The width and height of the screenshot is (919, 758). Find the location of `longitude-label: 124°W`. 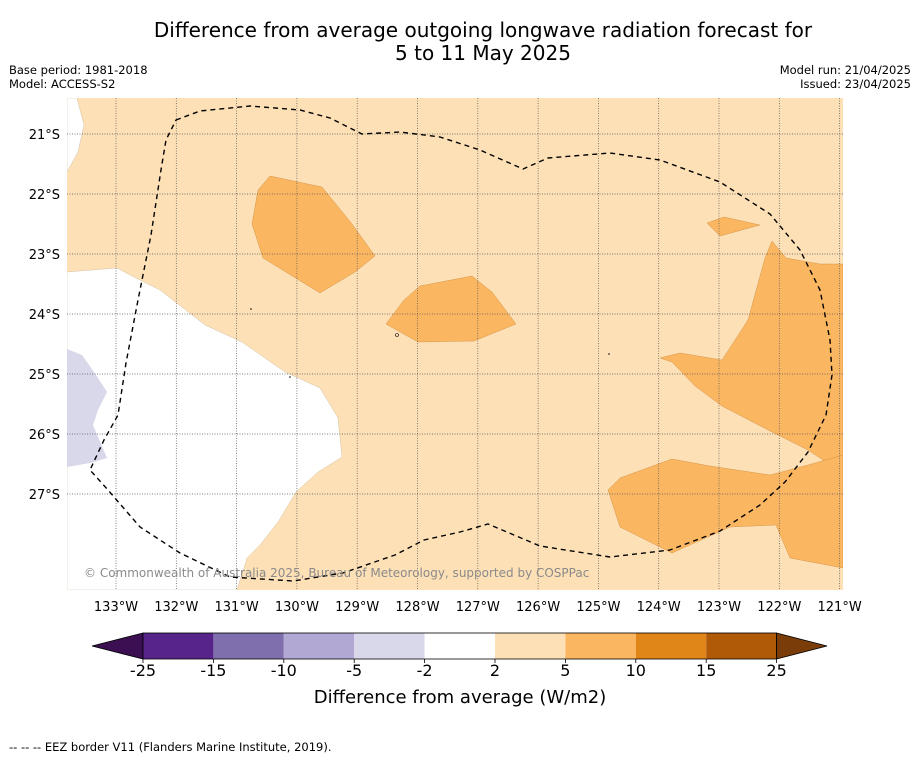

longitude-label: 124°W is located at coordinates (659, 607).